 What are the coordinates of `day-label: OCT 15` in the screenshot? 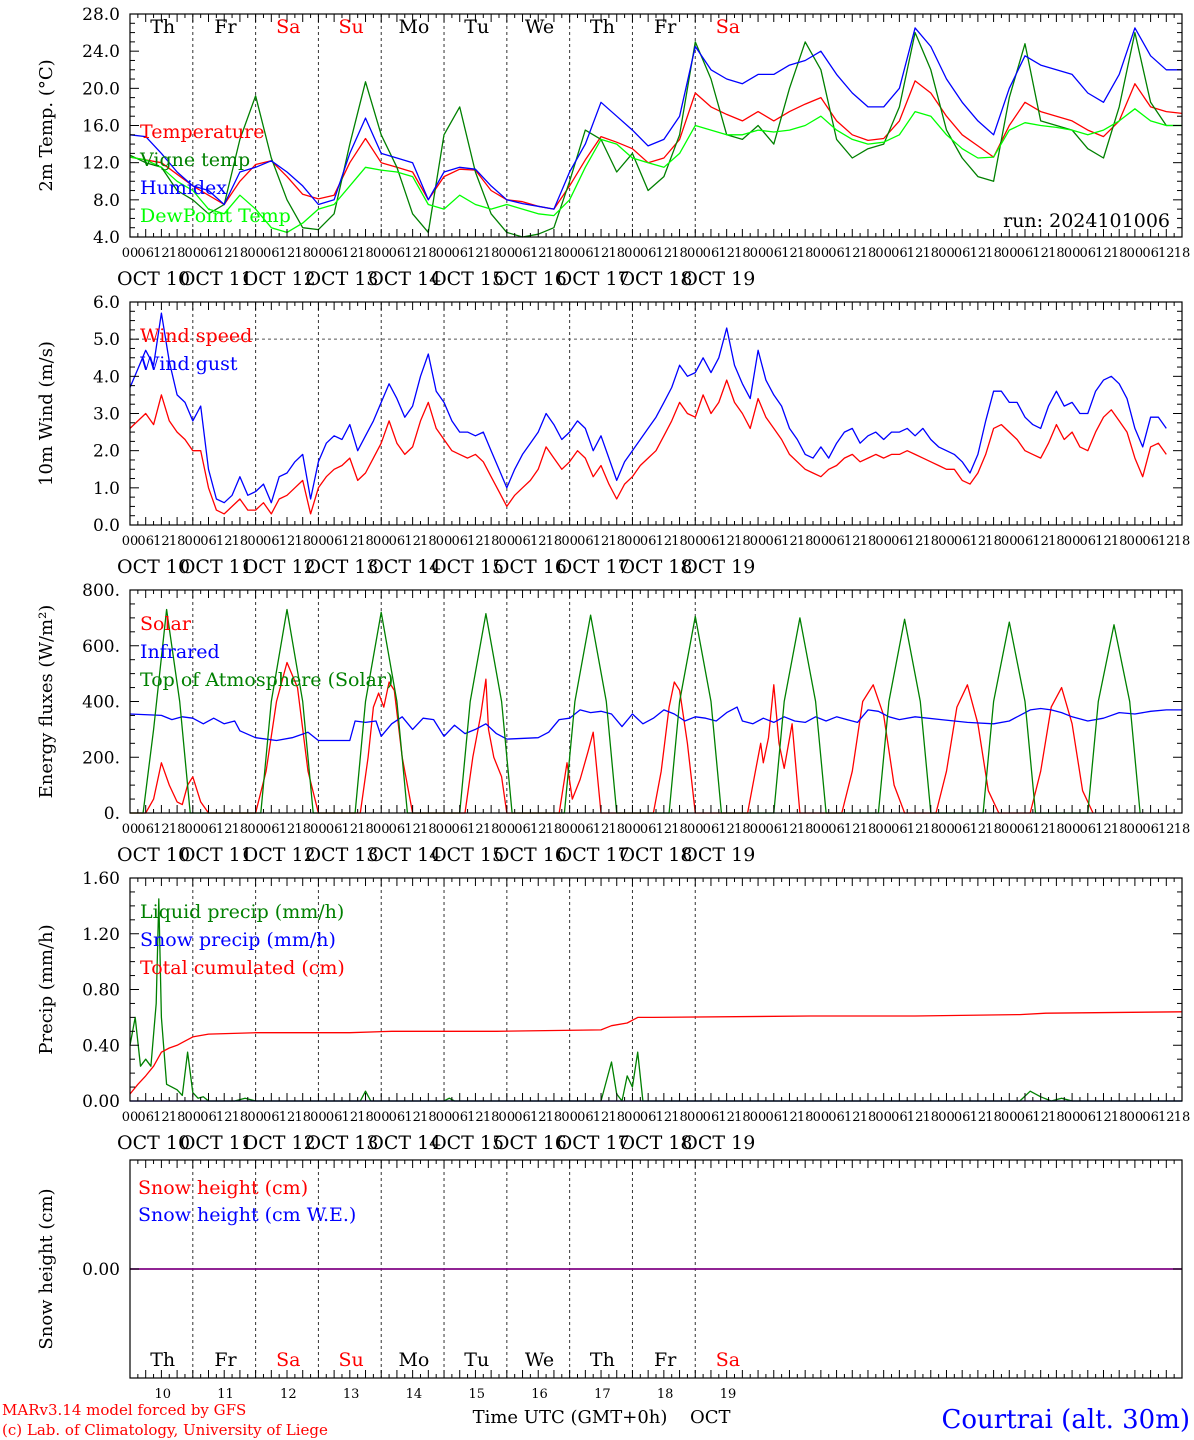 It's located at (467, 279).